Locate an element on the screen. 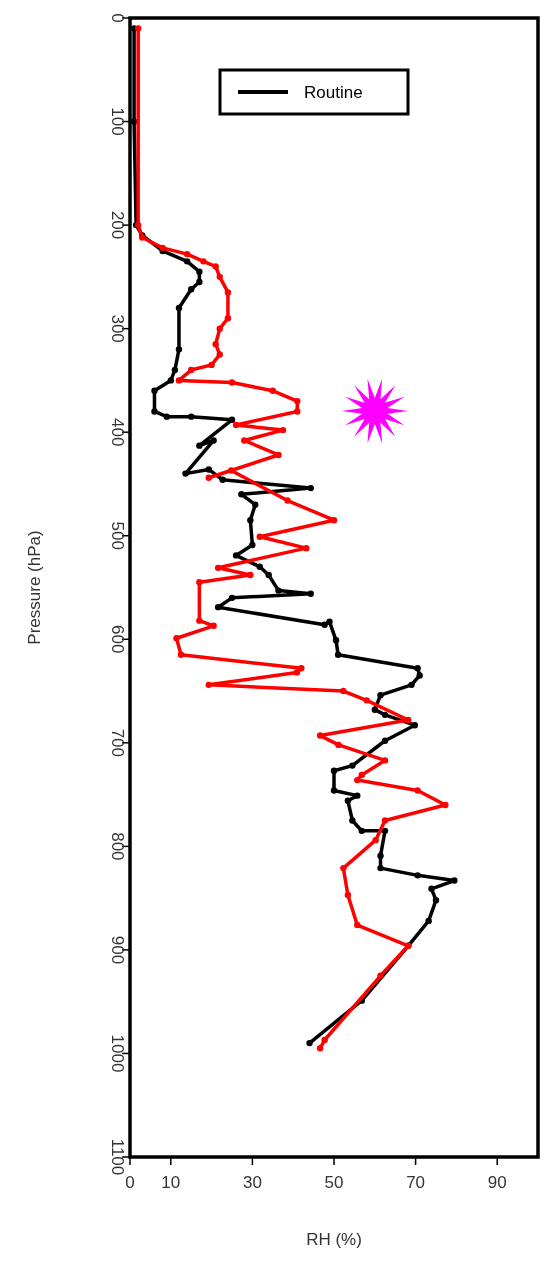  y-tick-label: 200 is located at coordinates (117, 225).